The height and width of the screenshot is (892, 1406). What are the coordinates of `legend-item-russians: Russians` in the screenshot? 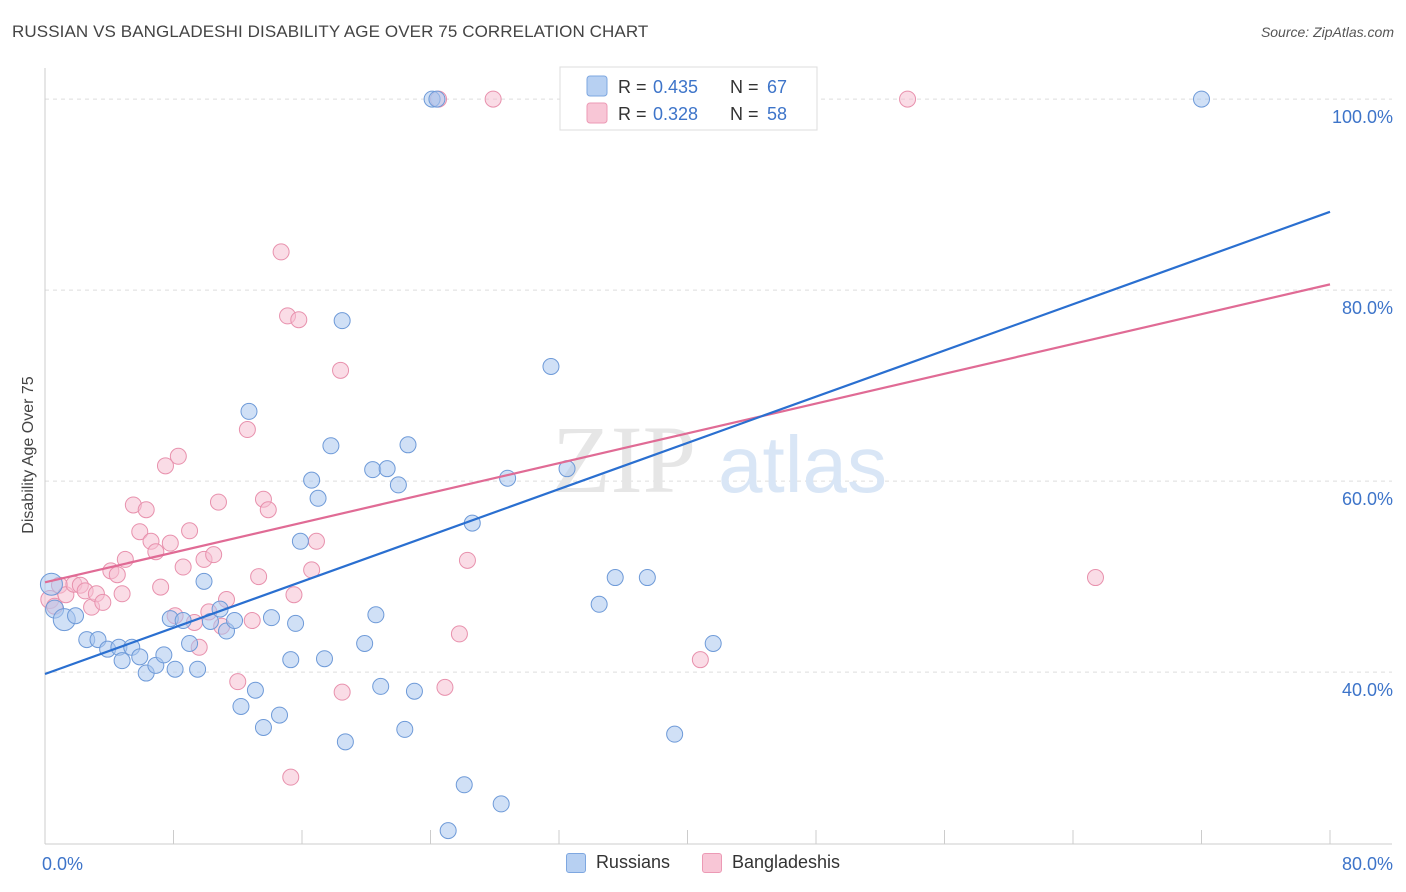 It's located at (617, 862).